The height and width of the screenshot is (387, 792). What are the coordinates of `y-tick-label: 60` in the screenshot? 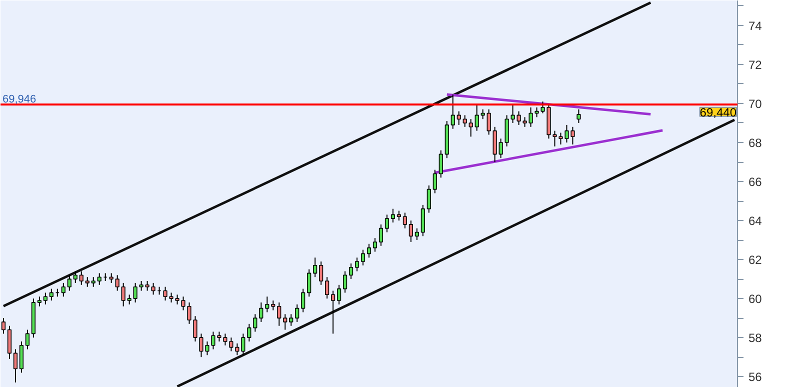 It's located at (755, 299).